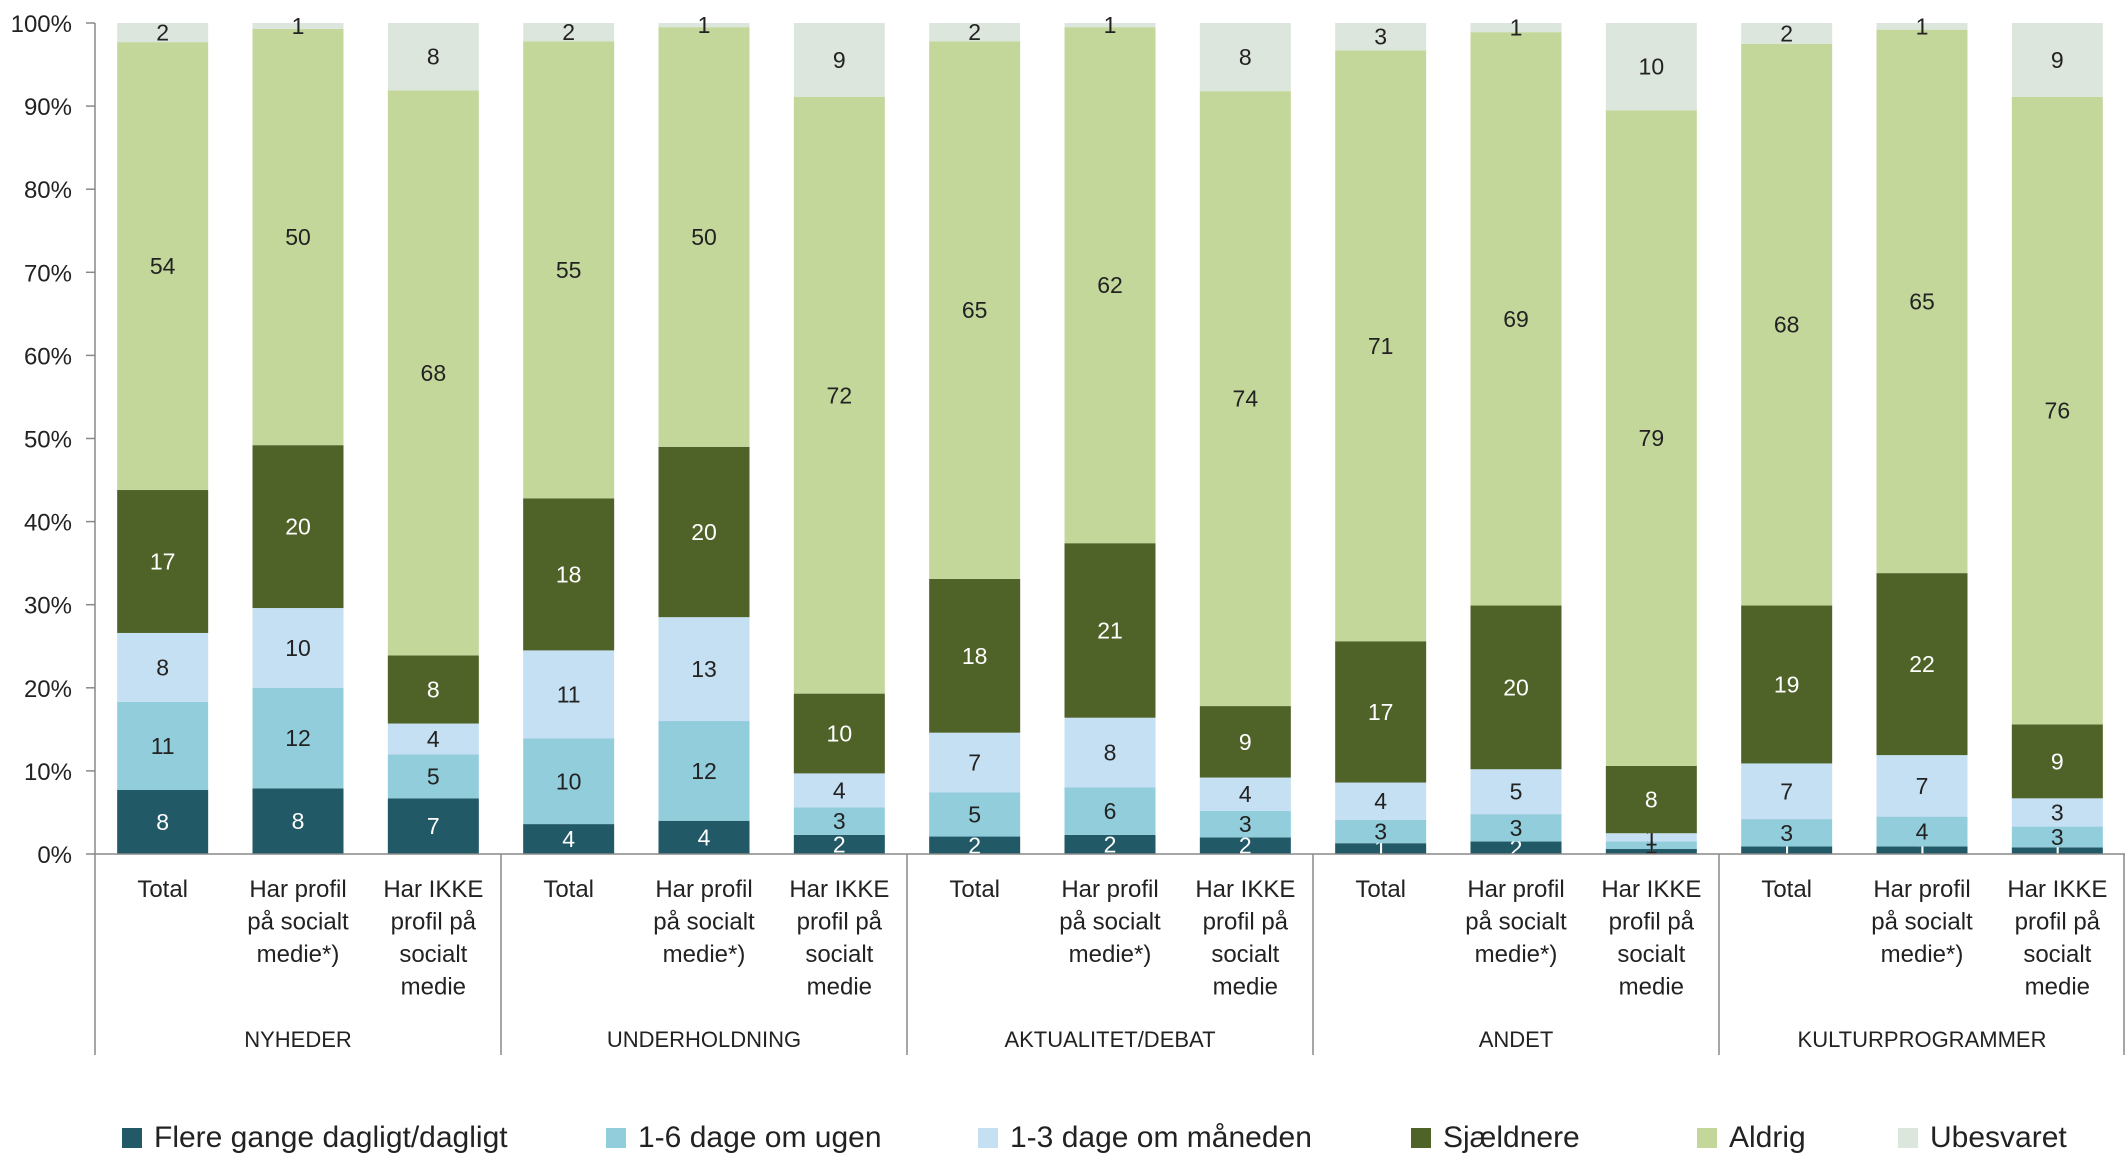 This screenshot has height=1161, width=2125. What do you see at coordinates (298, 738) in the screenshot?
I see `data-label: 12` at bounding box center [298, 738].